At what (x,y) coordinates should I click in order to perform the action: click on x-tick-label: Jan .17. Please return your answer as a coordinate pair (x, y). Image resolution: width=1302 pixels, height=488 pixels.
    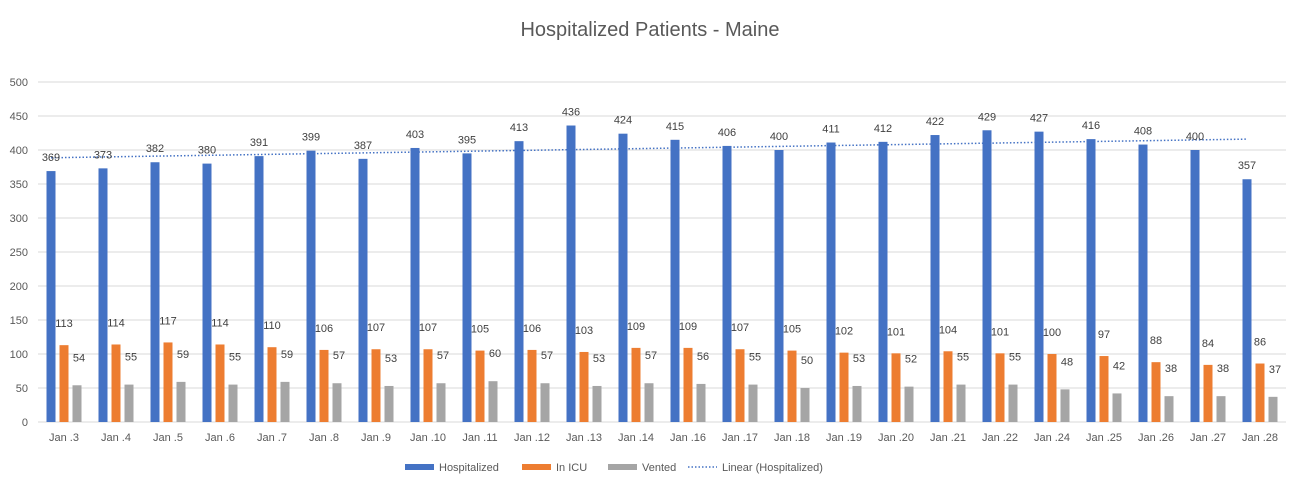
    Looking at the image, I should click on (740, 438).